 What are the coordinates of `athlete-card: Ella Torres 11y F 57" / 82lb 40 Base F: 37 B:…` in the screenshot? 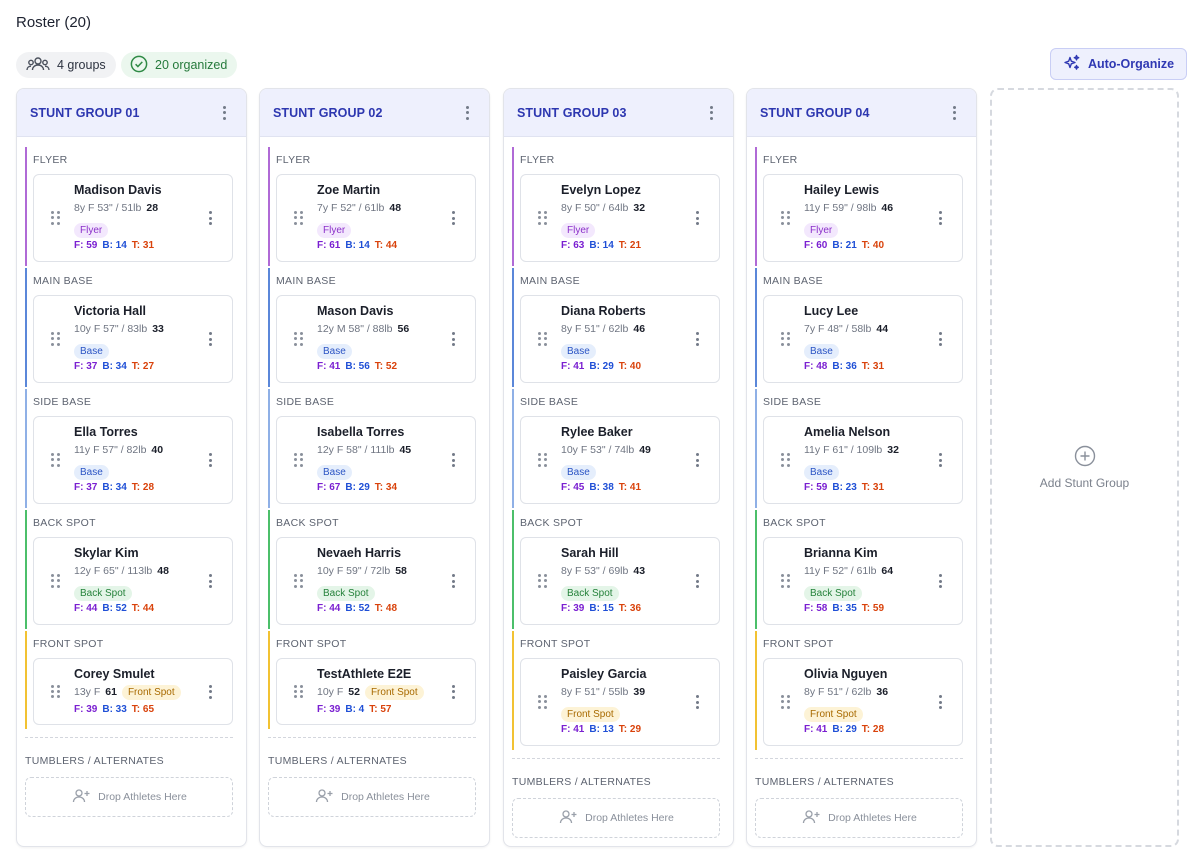 It's located at (133, 460).